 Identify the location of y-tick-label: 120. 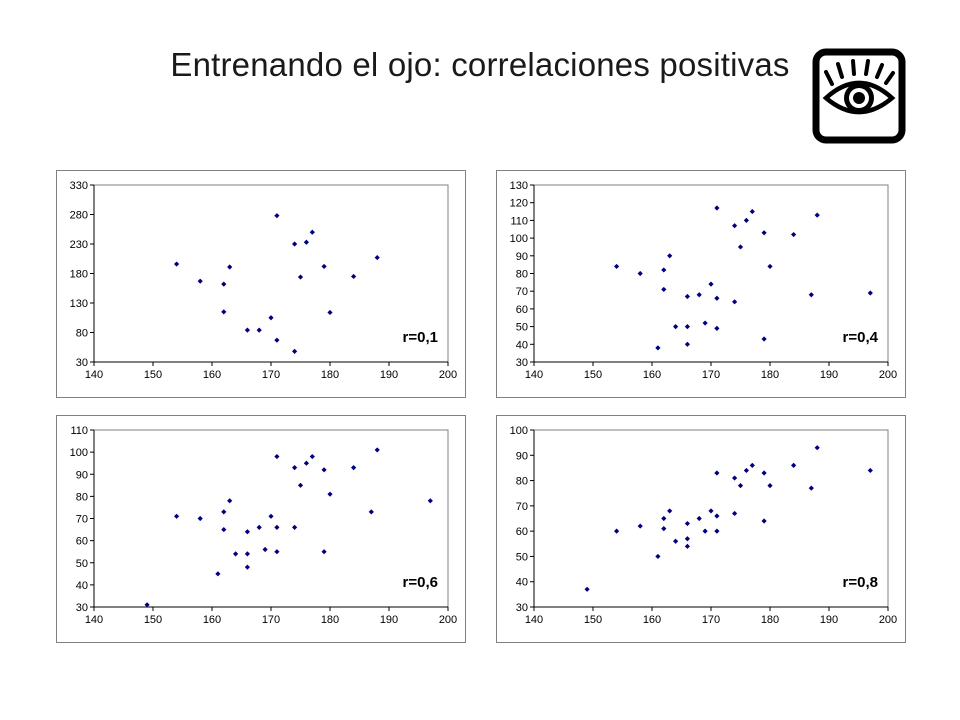
(519, 204).